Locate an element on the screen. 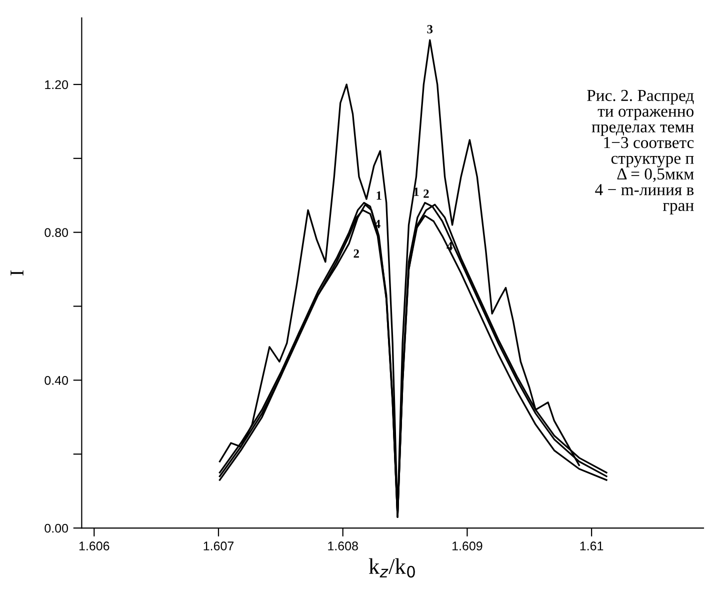 The height and width of the screenshot is (598, 723). x-tick-label: 1.607 is located at coordinates (219, 546).